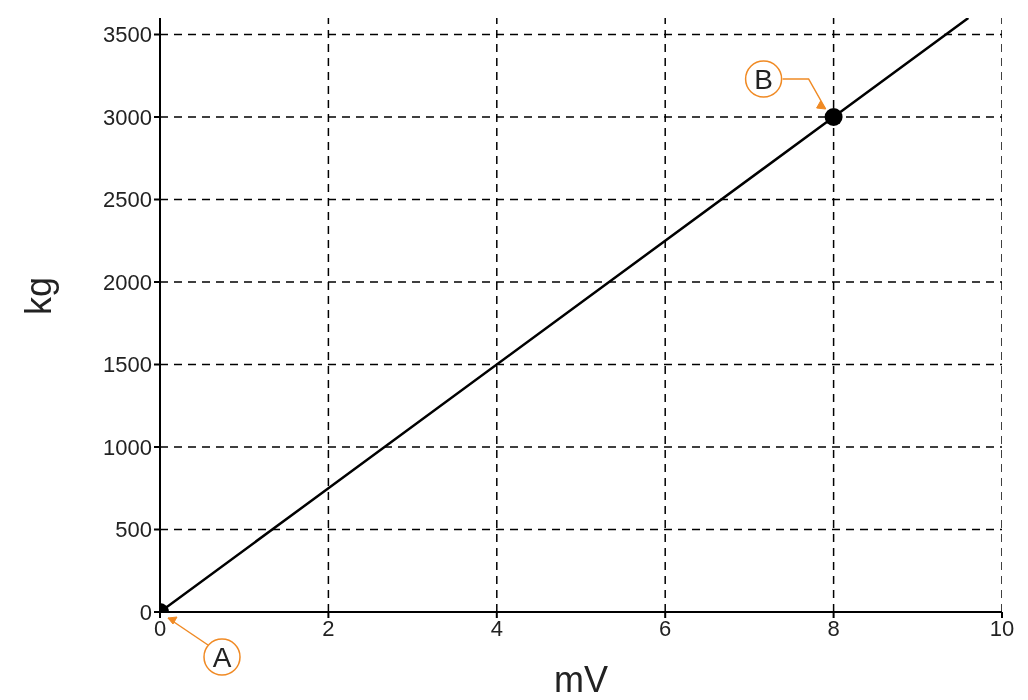  I want to click on y-tick-label: 0, so click(145, 612).